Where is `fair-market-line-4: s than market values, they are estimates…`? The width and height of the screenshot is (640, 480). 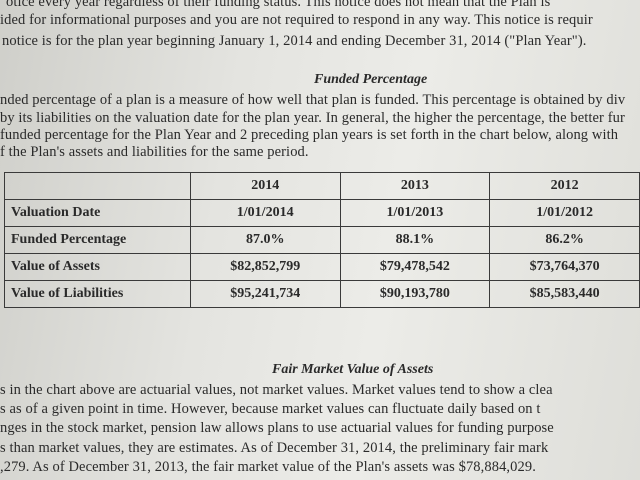
fair-market-line-4: s than market values, they are estimates… is located at coordinates (274, 448).